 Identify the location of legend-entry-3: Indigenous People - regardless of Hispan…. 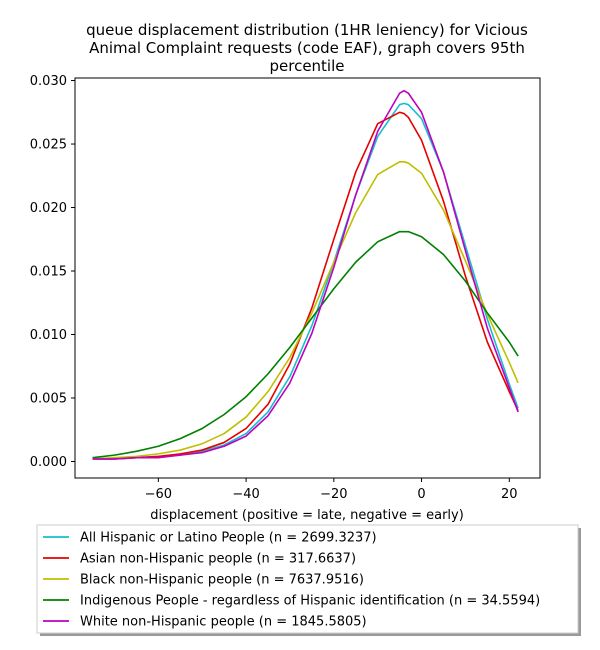
(310, 601).